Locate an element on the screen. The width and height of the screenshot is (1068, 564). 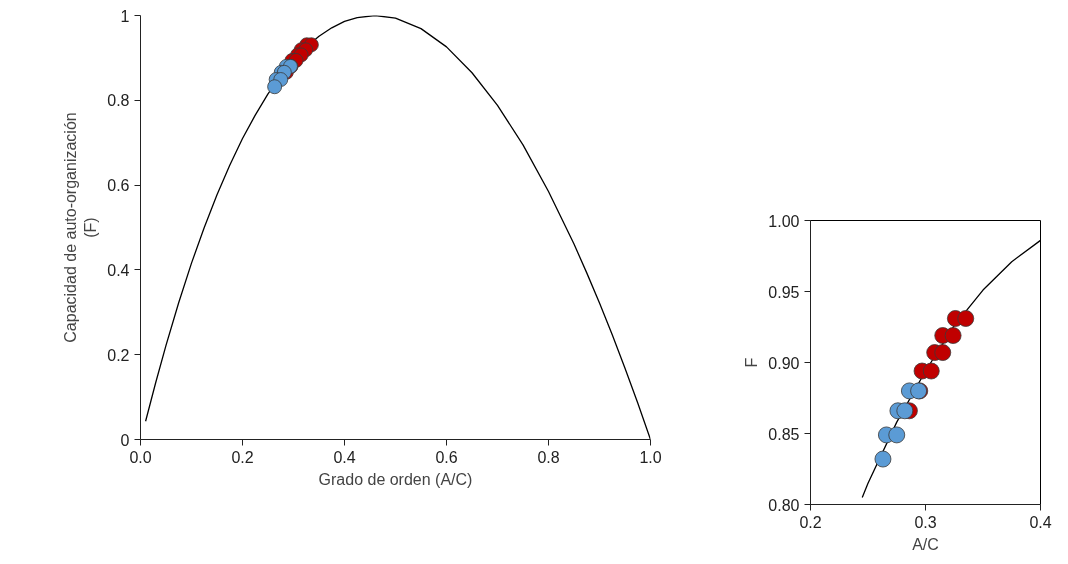
y-tick-label: 0.90 is located at coordinates (784, 363).